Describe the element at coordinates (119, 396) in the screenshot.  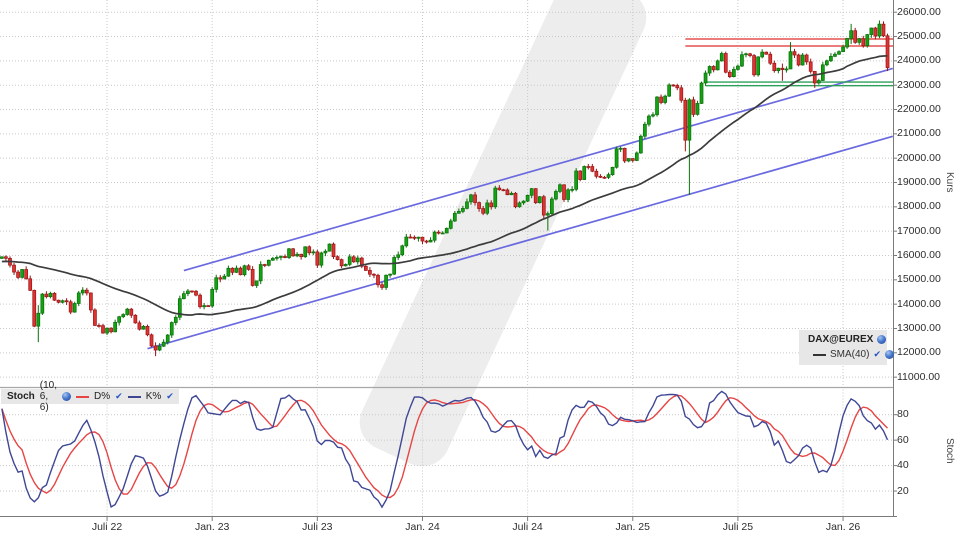
I see `d-visibility-checkmark: ✔` at that location.